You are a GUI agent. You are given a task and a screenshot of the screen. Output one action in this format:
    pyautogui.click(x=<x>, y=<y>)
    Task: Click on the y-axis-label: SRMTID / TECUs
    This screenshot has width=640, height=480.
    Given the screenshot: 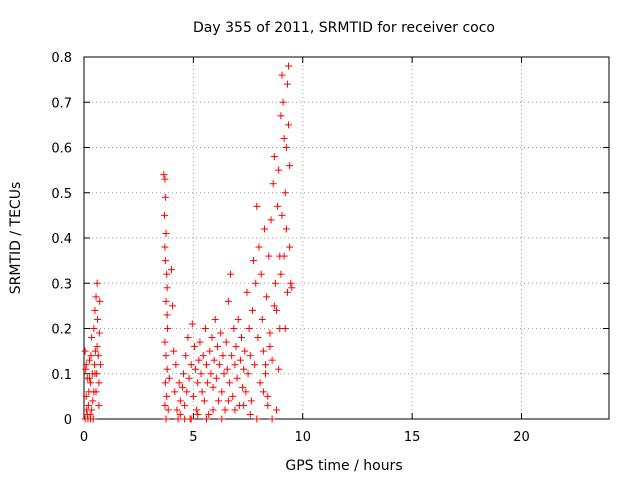 What is the action you would take?
    pyautogui.click(x=16, y=238)
    